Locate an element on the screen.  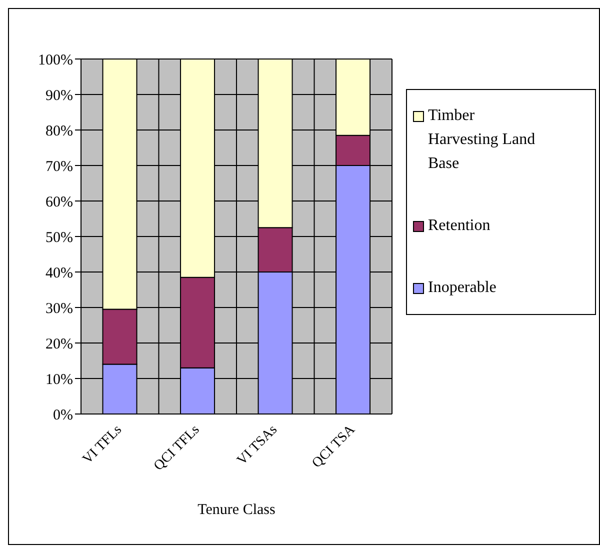
y-tick-label: 30% is located at coordinates (59, 308).